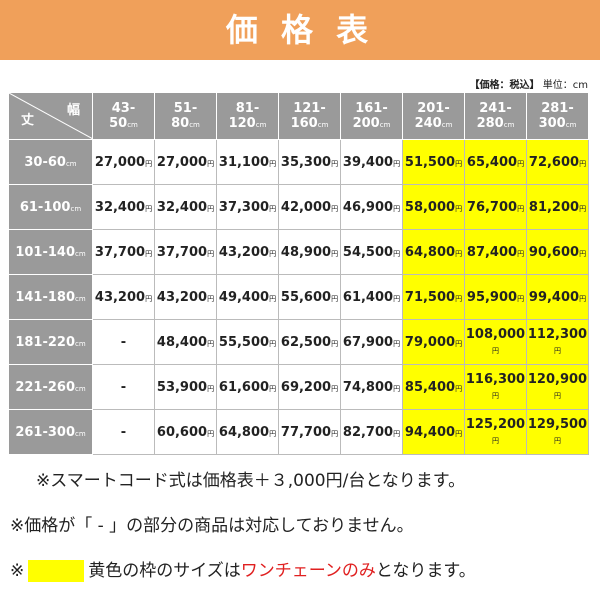 Image resolution: width=600 pixels, height=600 pixels. I want to click on column-header: 281- 300cm, so click(557, 116).